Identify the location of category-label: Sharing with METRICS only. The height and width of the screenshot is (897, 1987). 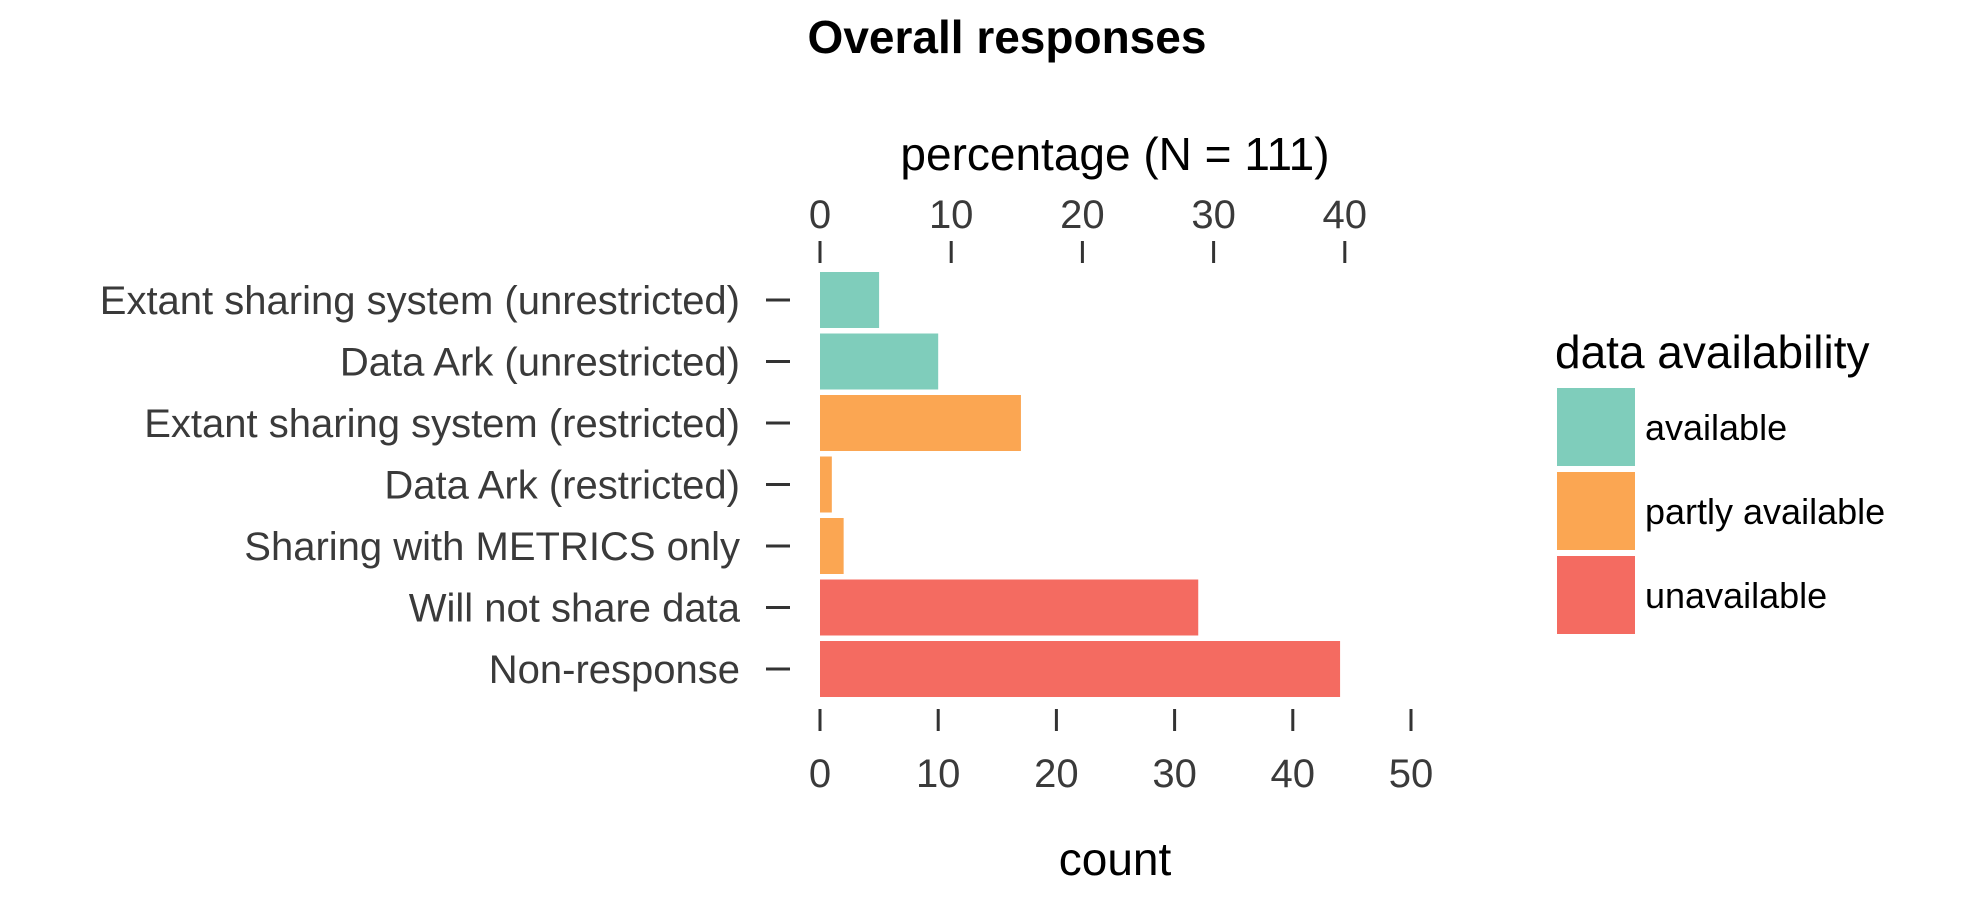
(492, 547).